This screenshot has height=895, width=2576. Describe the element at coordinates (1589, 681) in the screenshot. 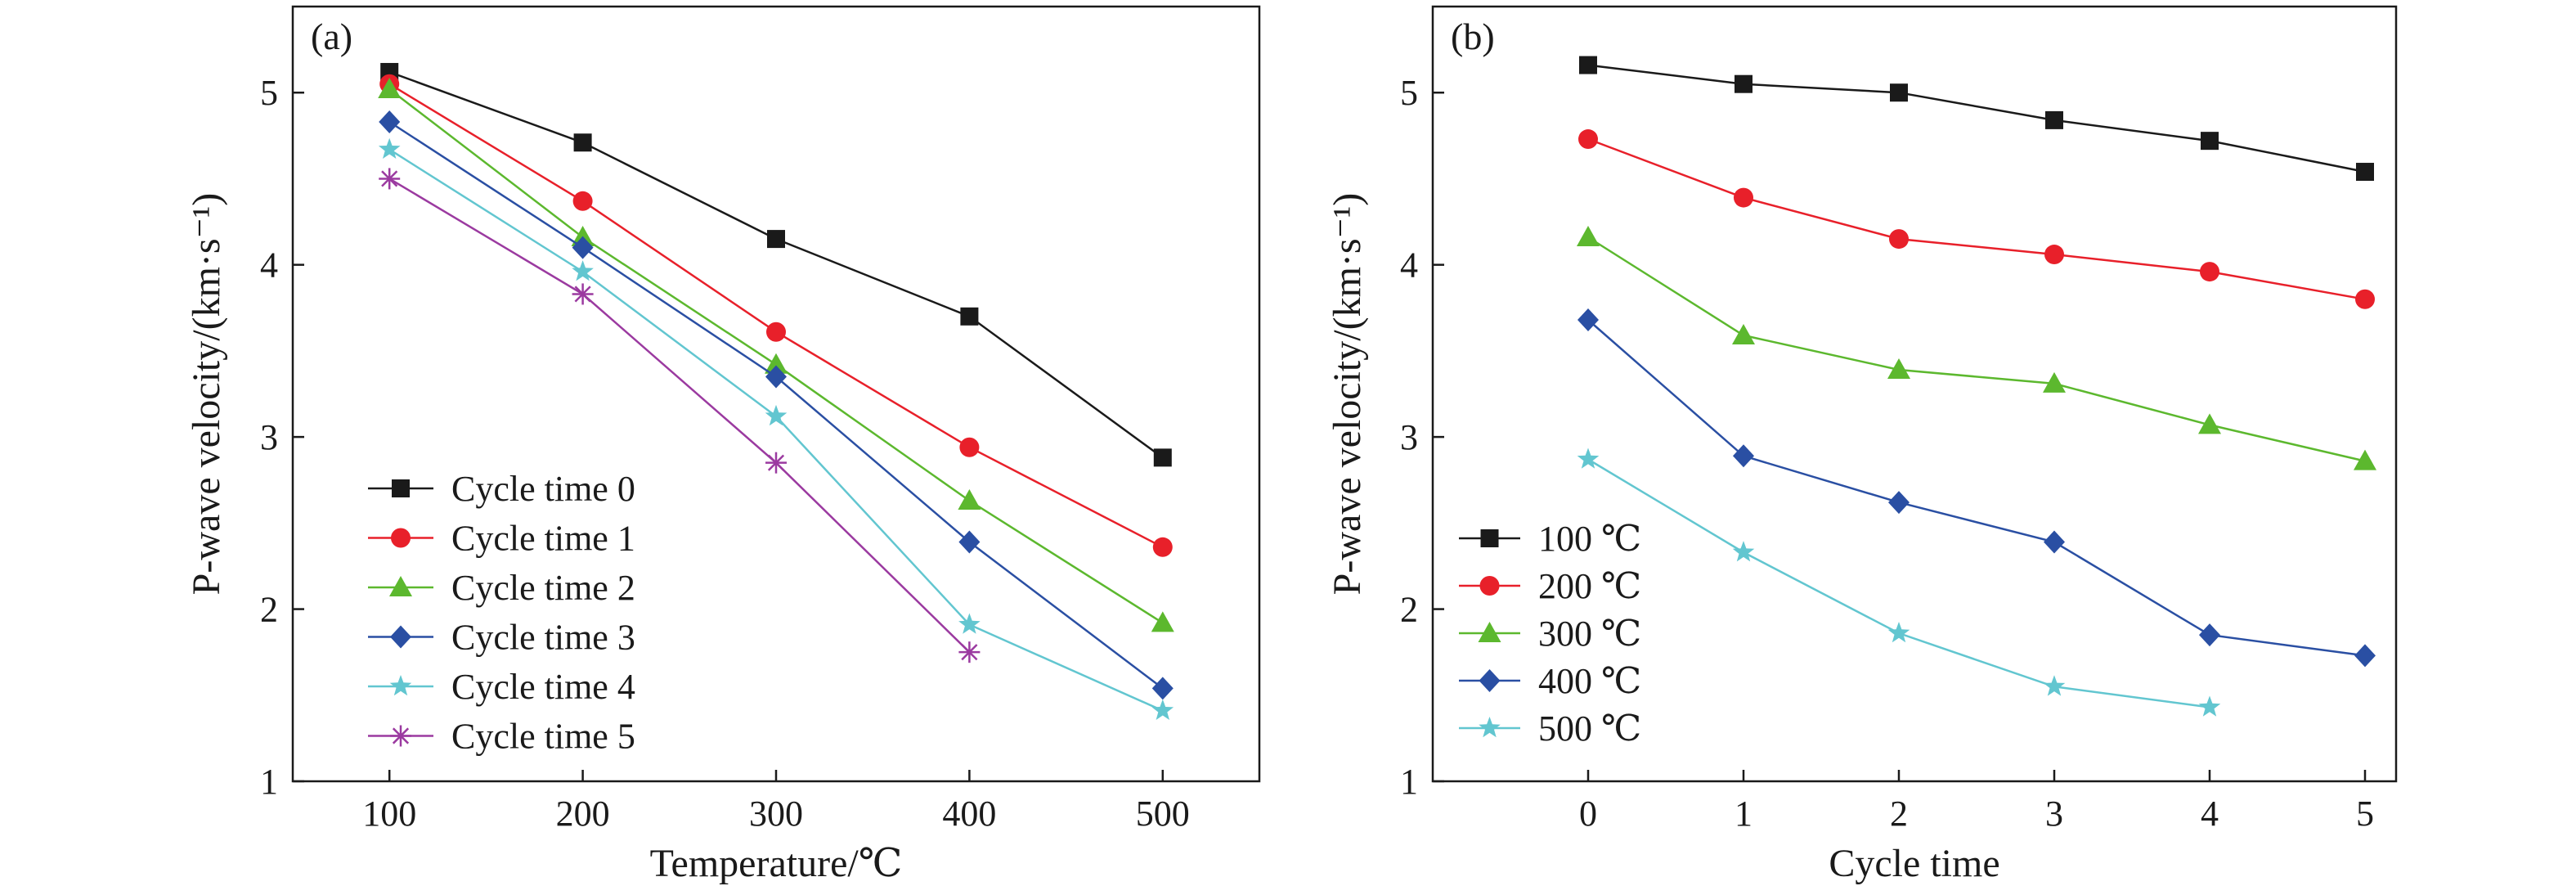

I see `legend-label: 400 ℃` at that location.